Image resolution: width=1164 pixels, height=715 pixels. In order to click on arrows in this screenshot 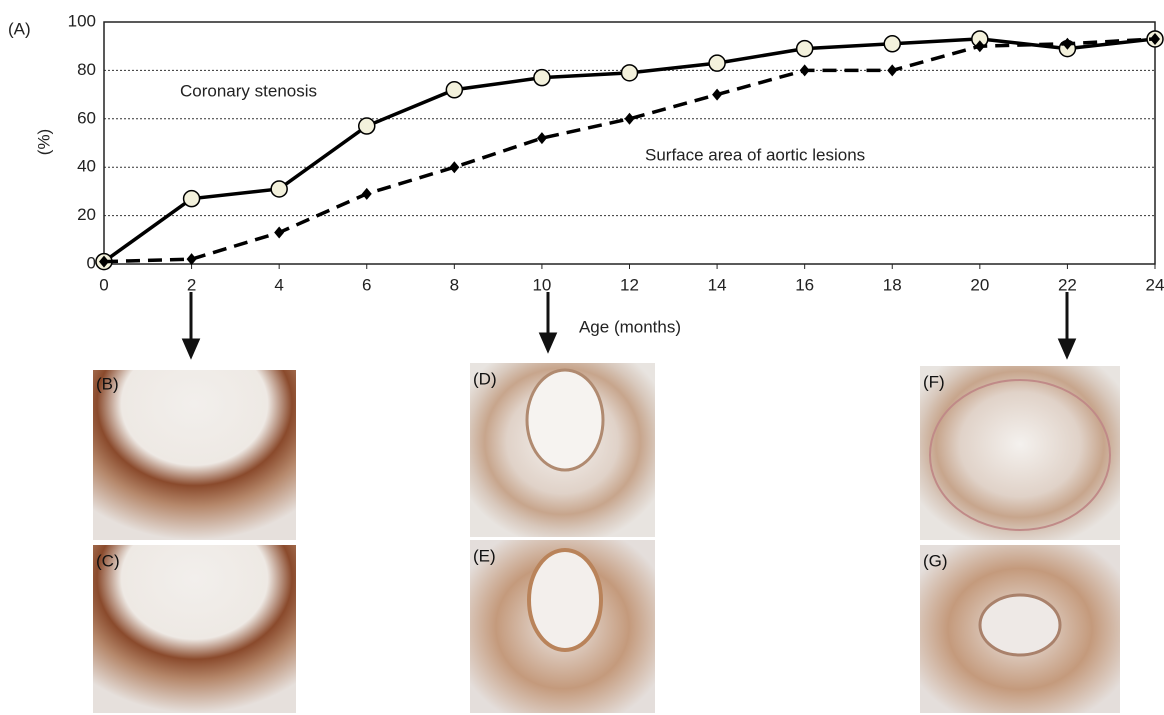, I will do `click(629, 326)`.